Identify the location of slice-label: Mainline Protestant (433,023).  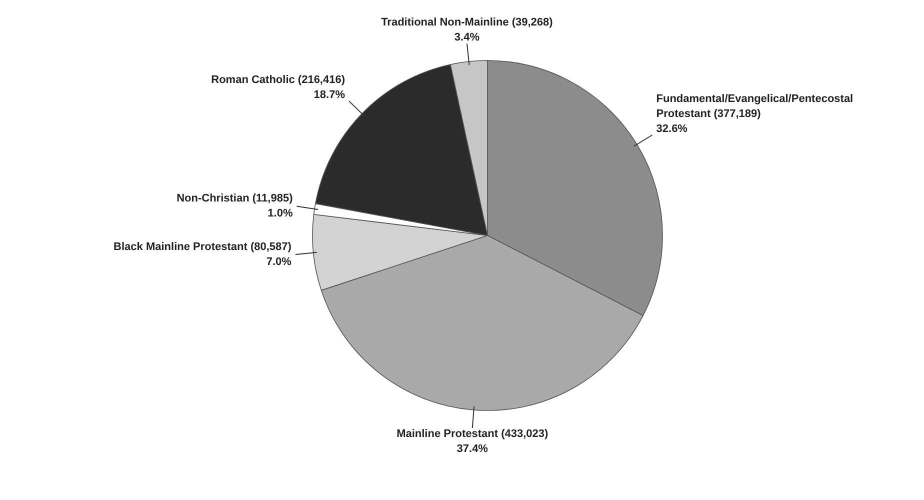
(472, 434).